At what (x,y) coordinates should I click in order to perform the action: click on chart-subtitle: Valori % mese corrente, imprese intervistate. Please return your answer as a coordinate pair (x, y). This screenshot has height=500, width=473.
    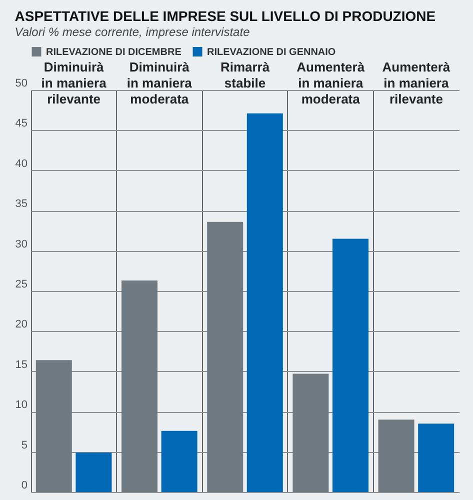
    Looking at the image, I should click on (132, 32).